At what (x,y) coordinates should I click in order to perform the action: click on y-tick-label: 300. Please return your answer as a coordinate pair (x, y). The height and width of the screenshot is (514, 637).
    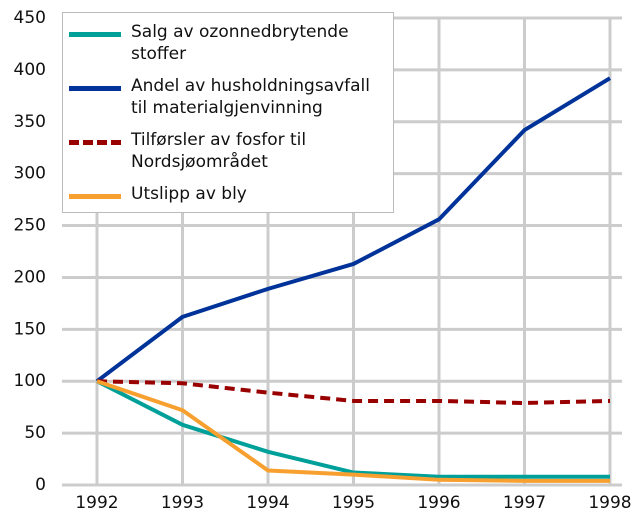
    Looking at the image, I should click on (30, 174).